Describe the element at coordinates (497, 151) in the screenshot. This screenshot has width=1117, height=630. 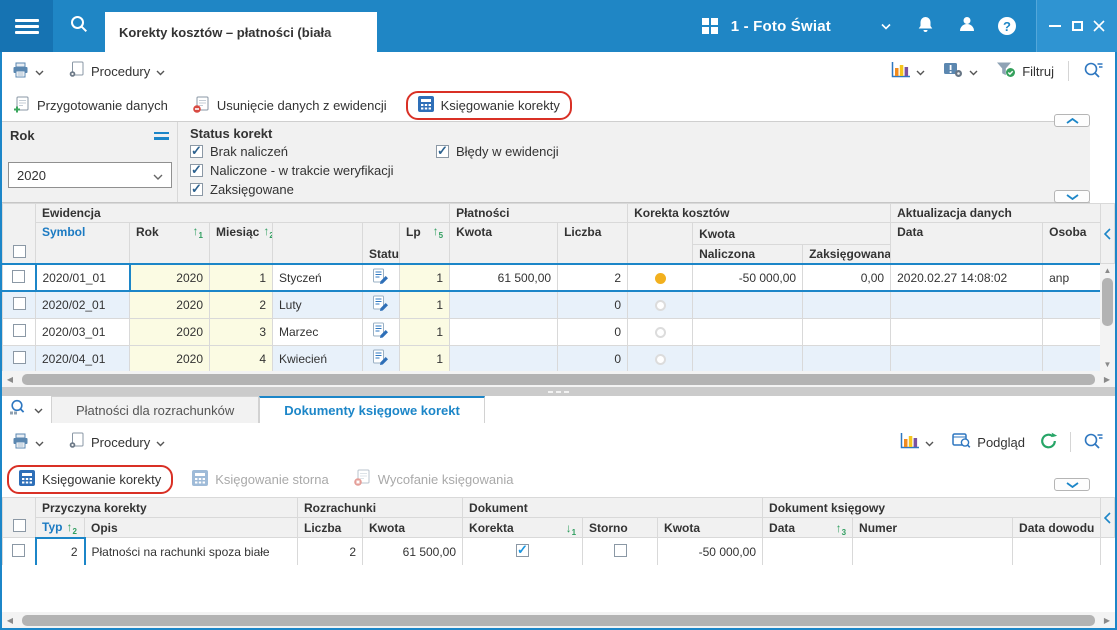
I see `check-bledy-w-ewidencji: Błędy w ewidencji` at that location.